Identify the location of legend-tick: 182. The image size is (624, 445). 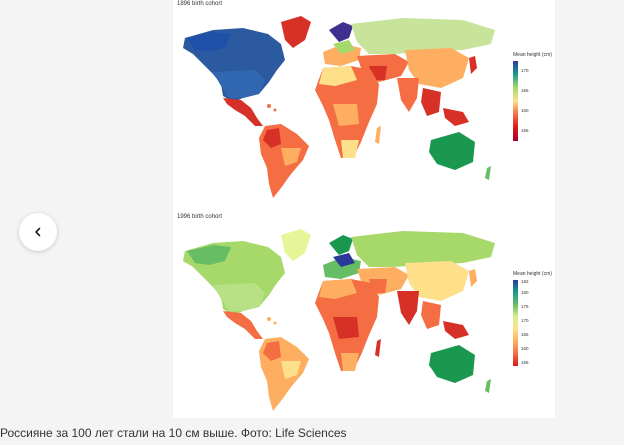
(525, 281).